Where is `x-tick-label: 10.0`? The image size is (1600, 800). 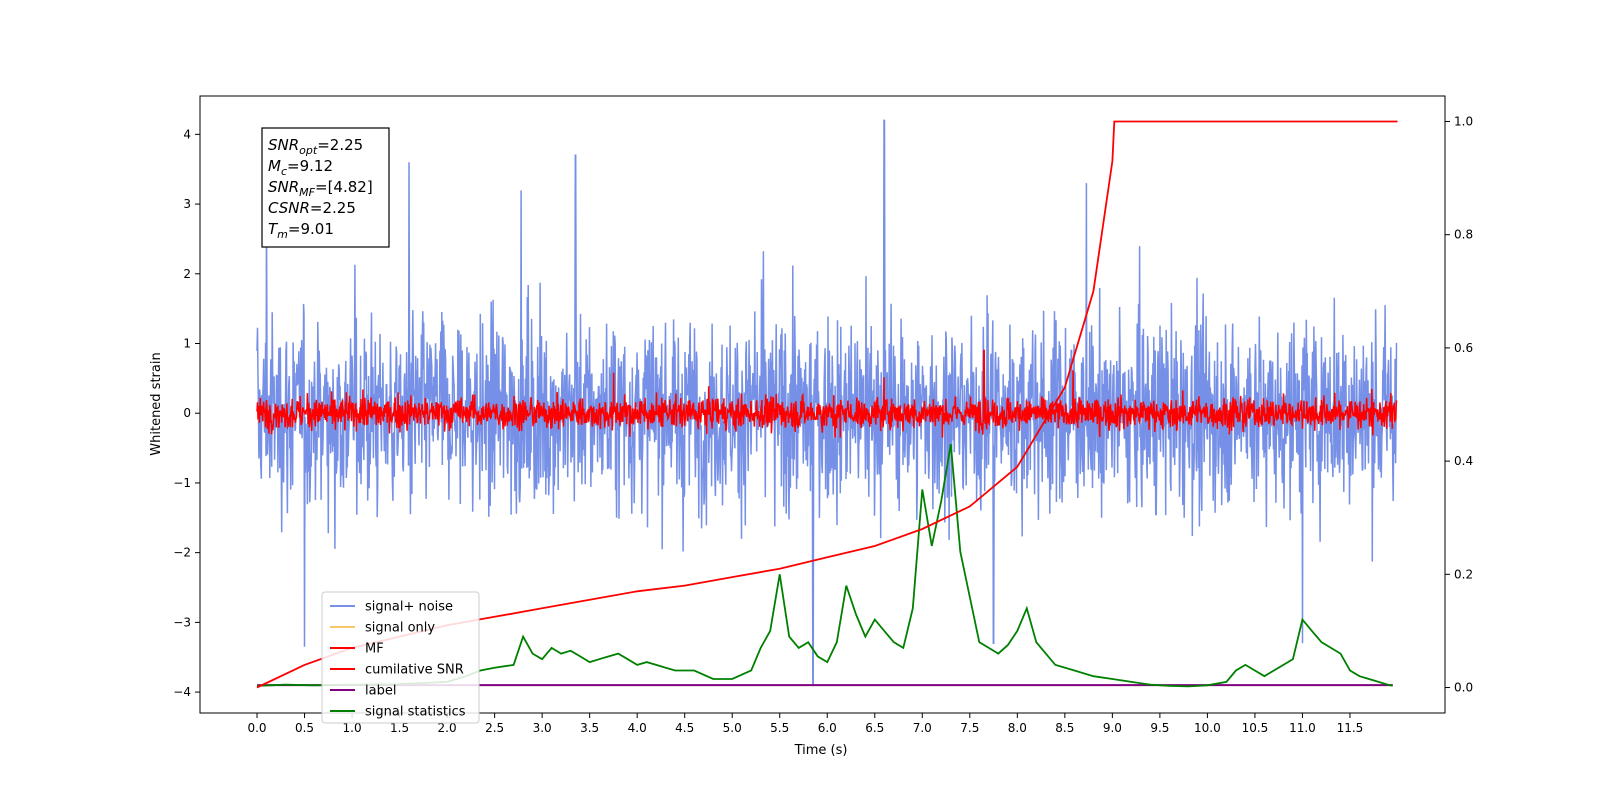 x-tick-label: 10.0 is located at coordinates (1207, 728).